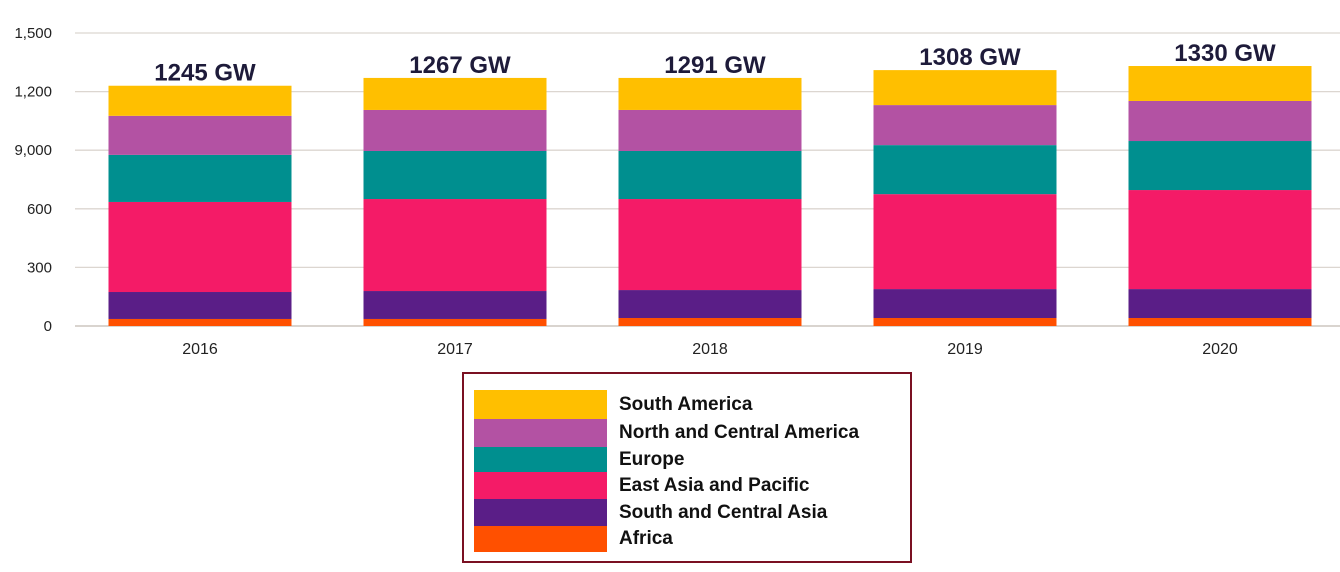 Image resolution: width=1340 pixels, height=572 pixels. I want to click on legend-item: North and Central America, so click(666, 433).